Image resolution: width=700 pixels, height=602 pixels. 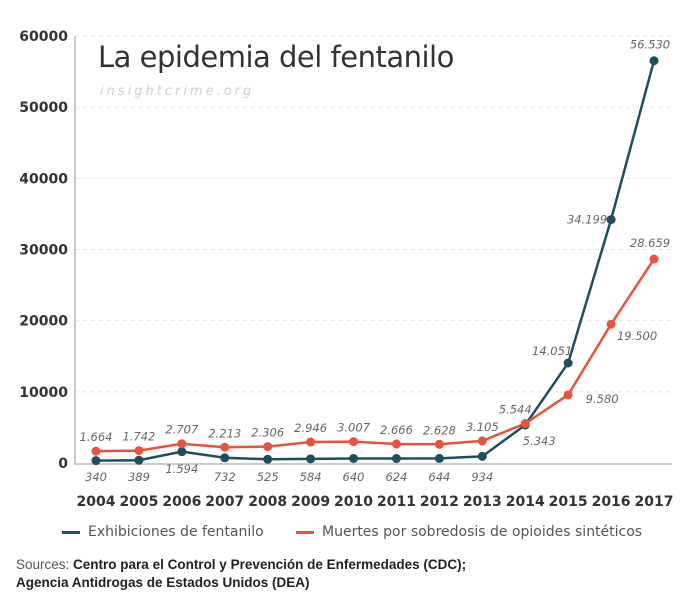 I want to click on legend-swatch-exhibiciones, so click(x=71, y=532).